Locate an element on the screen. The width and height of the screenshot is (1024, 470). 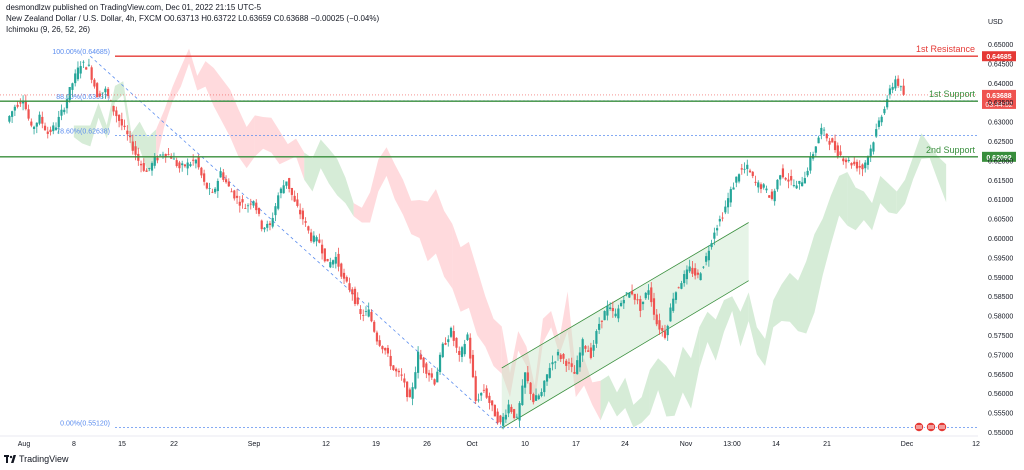
price-badge-text: 0.62092 is located at coordinates (998, 158).